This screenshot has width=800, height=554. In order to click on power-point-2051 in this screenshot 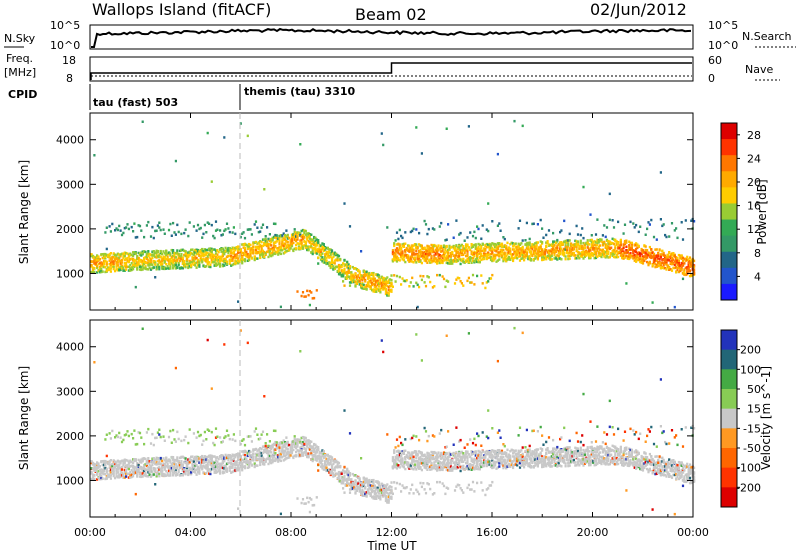, I will do `click(410, 232)`.